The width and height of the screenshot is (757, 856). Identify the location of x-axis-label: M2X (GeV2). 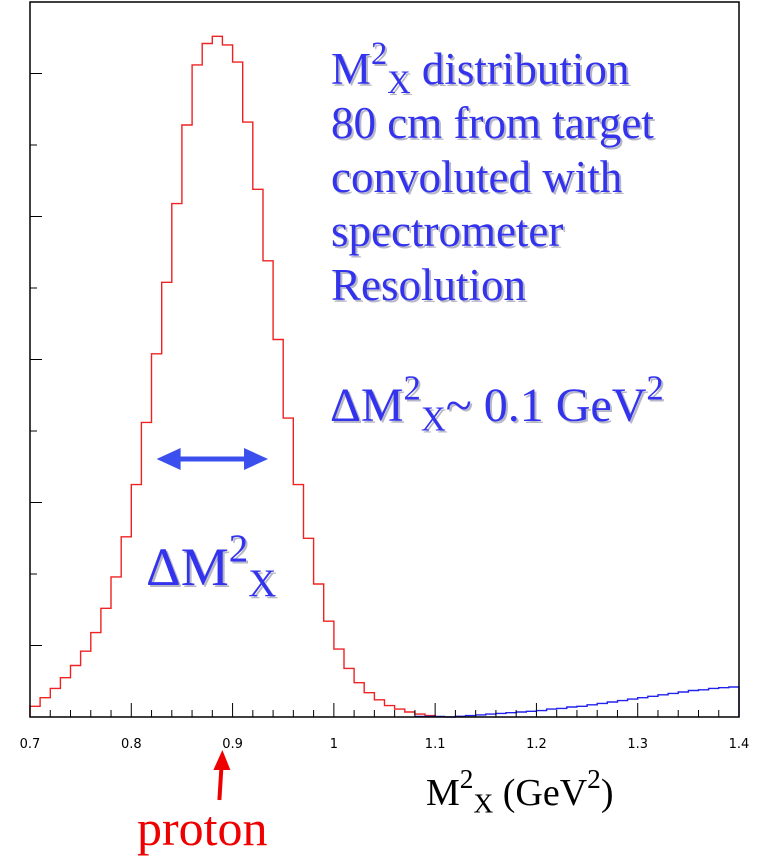
(520, 791).